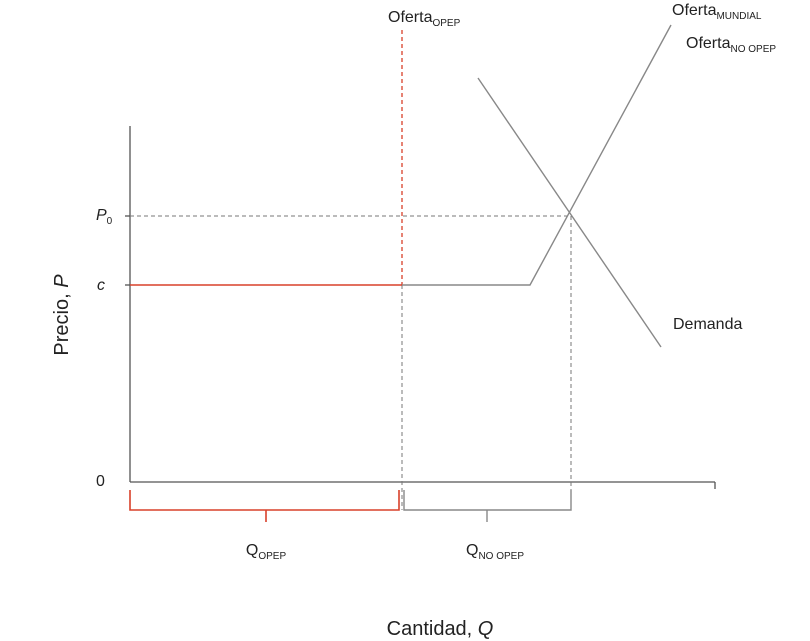 This screenshot has width=810, height=641. I want to click on oferta-no-opep-label: OfertaNO OPEP, so click(731, 45).